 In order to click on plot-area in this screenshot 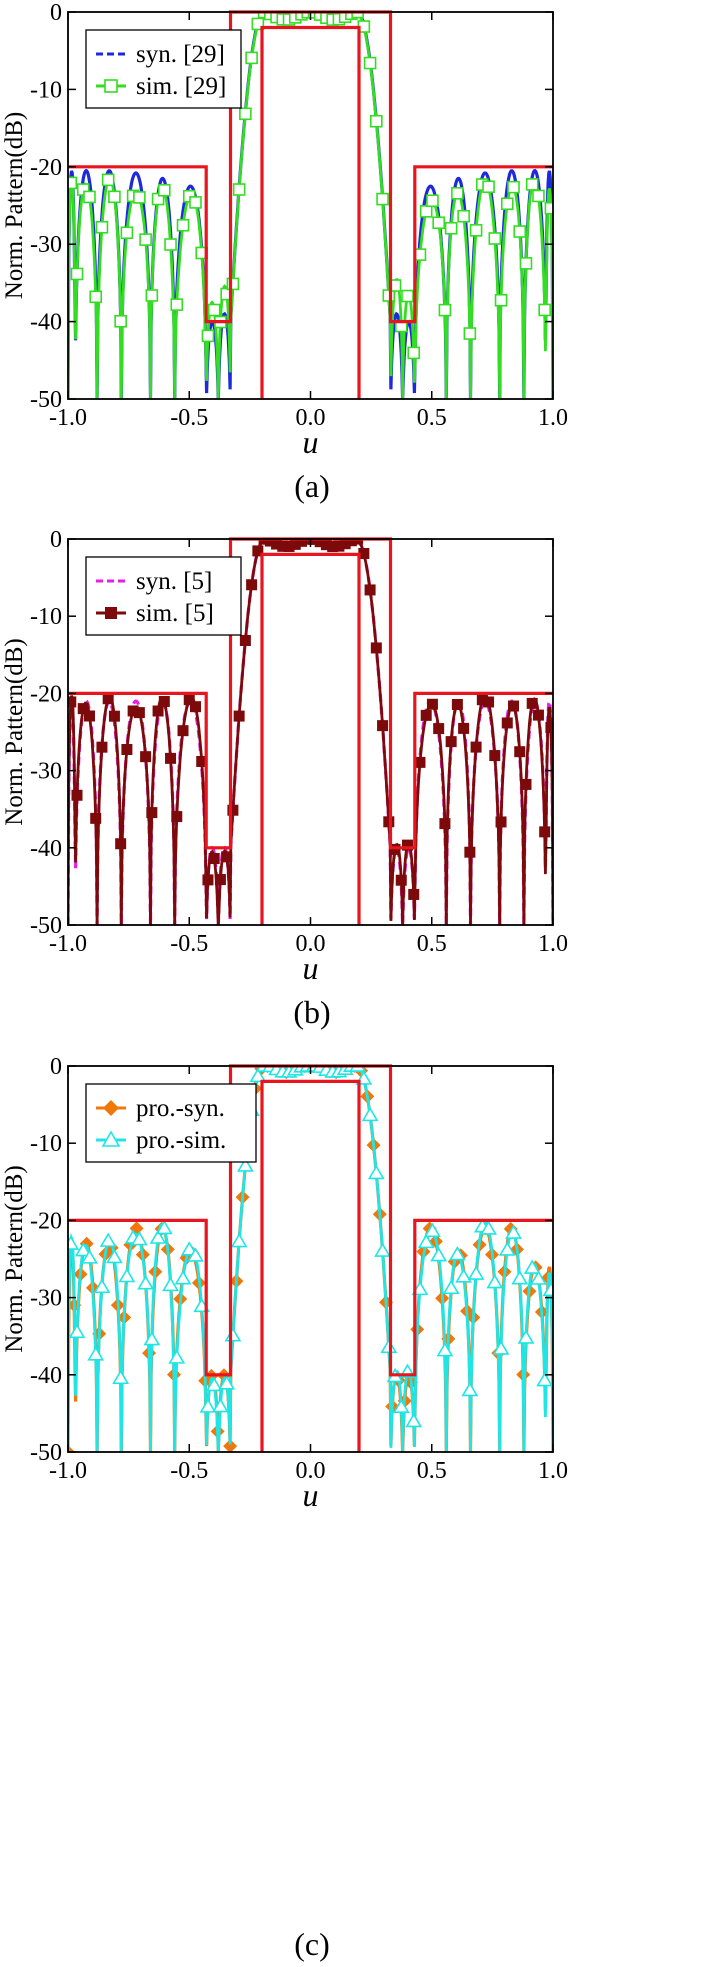, I will do `click(310, 205)`.